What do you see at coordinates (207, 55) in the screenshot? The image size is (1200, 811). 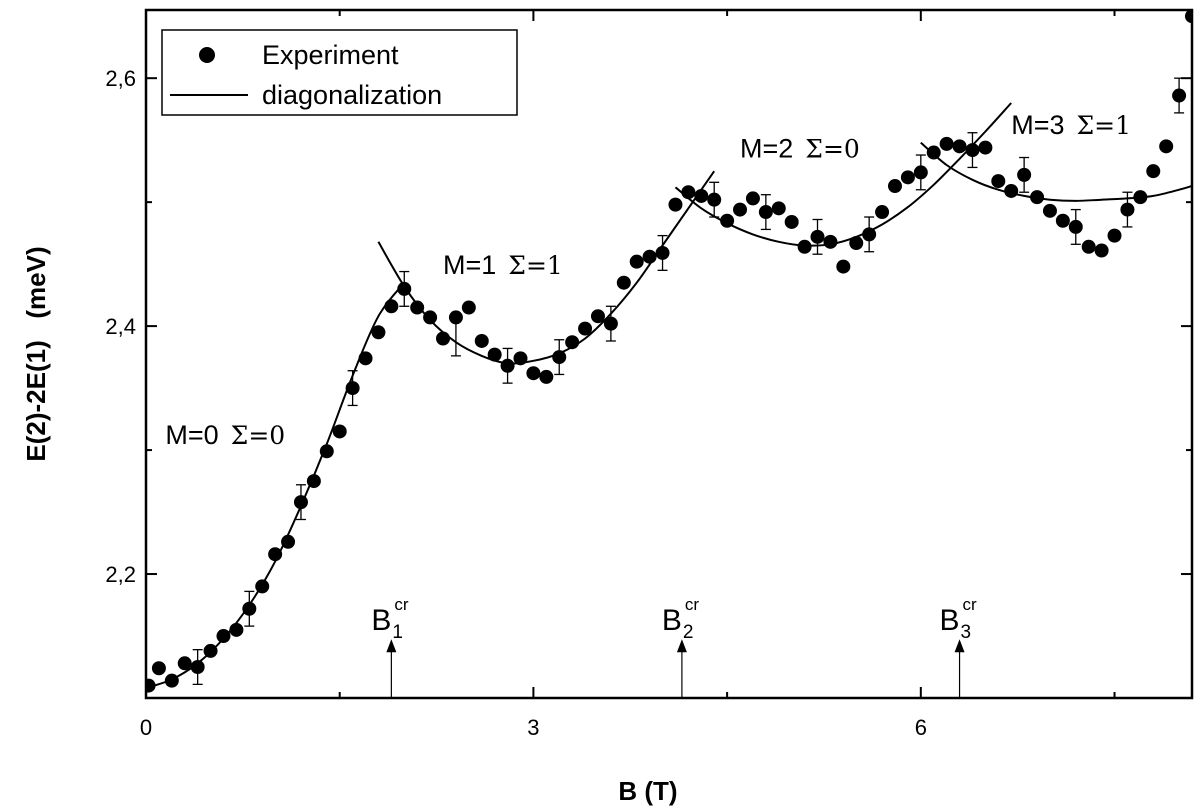 I see `legend-experiment-marker` at bounding box center [207, 55].